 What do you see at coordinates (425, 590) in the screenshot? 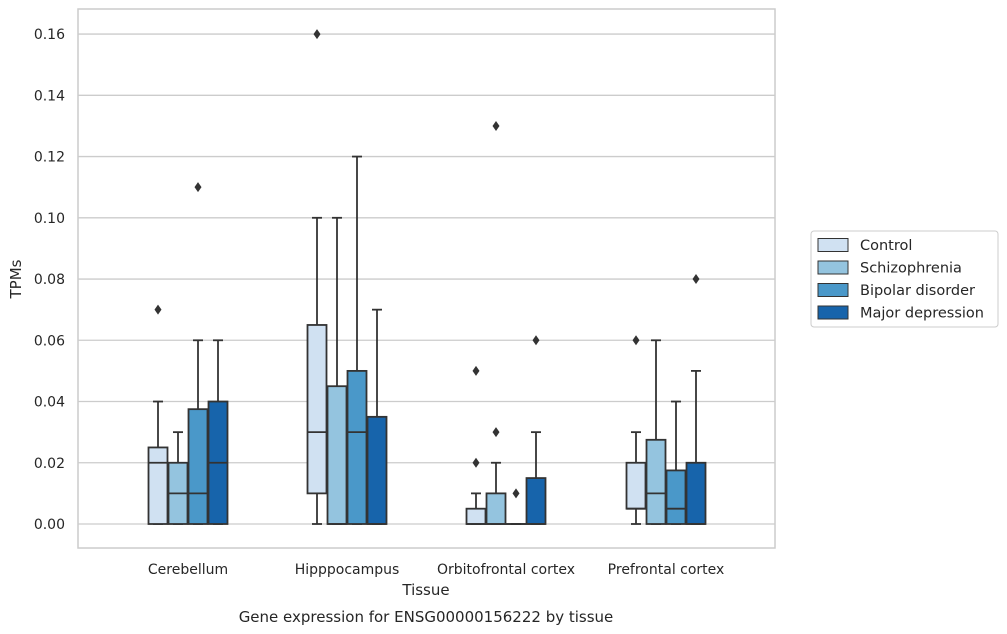
I see `x-axis-label: Tissue` at bounding box center [425, 590].